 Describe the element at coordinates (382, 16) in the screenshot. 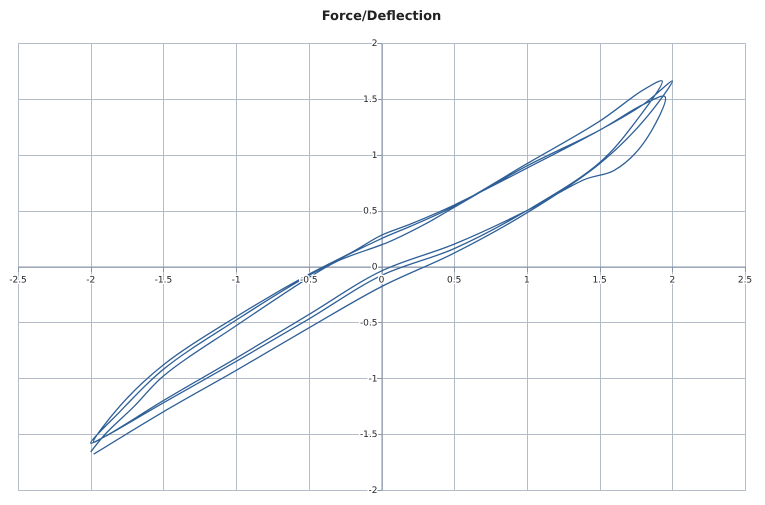

I see `chart-title: Force/Deflection` at that location.